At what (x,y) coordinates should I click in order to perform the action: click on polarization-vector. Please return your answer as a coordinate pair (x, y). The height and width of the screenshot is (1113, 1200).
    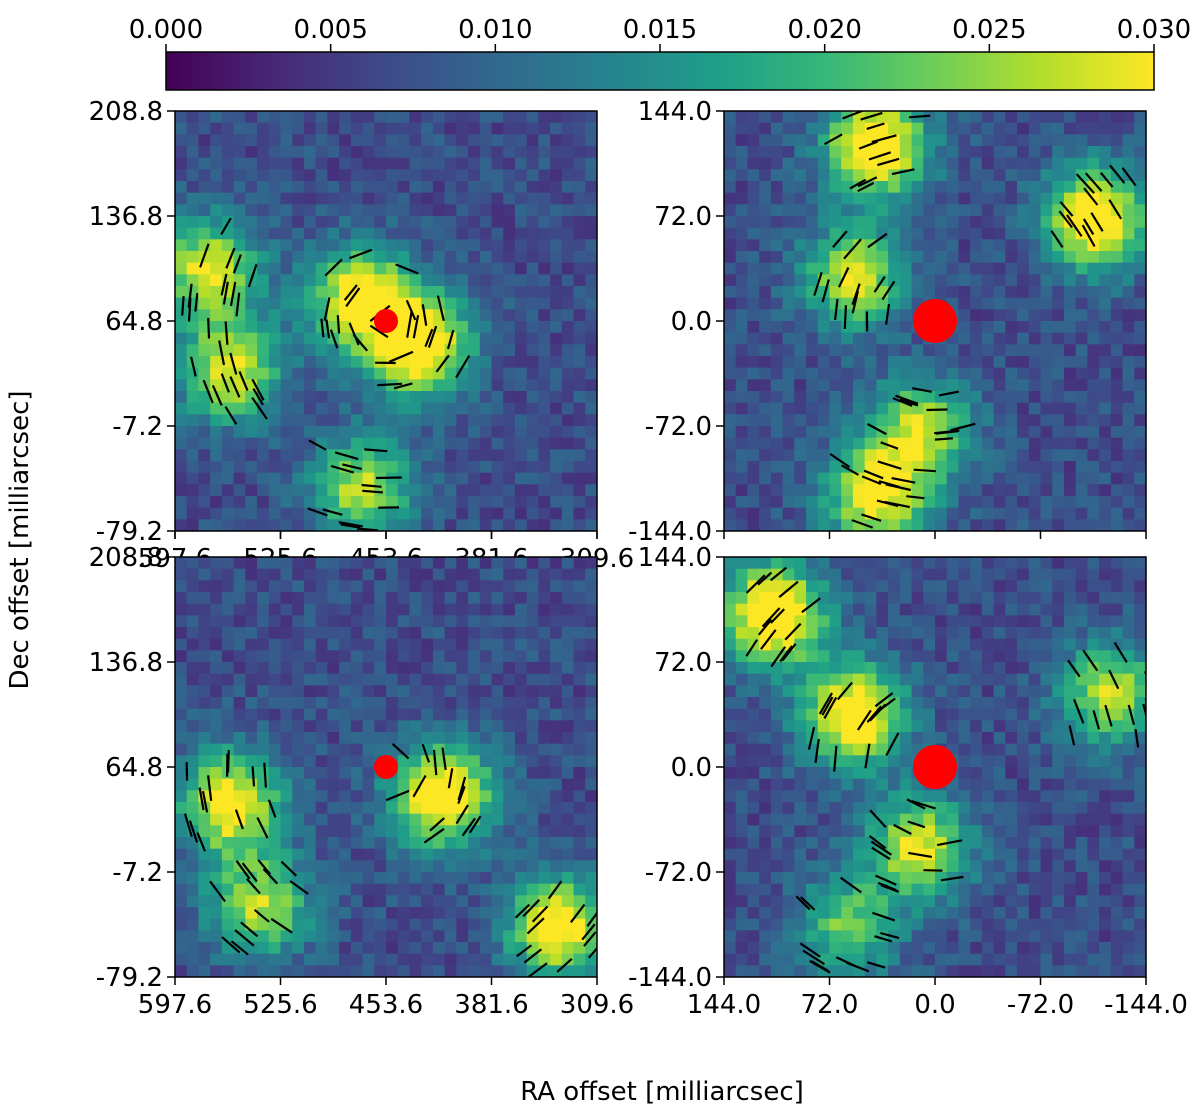
    Looking at the image, I should click on (237, 264).